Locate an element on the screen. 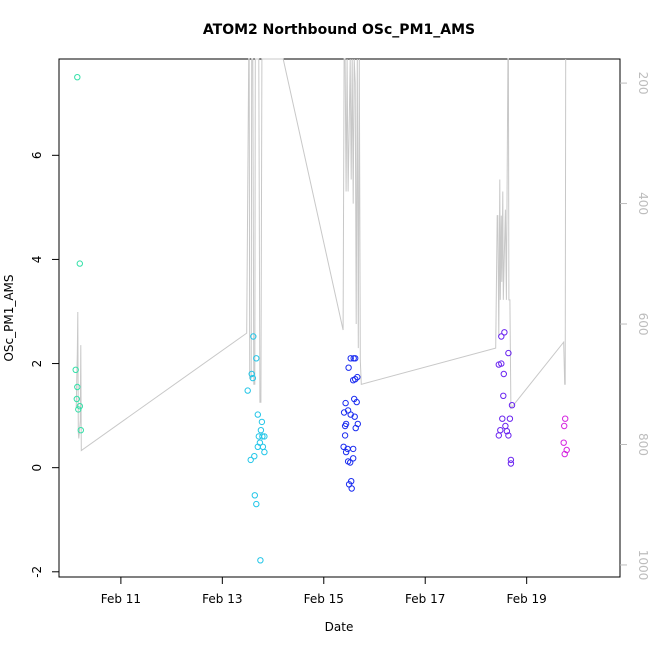 This screenshot has width=650, height=650. x-axis: Feb 11 Feb 13 Feb 15 Feb 17 Feb 19 is located at coordinates (324, 591).